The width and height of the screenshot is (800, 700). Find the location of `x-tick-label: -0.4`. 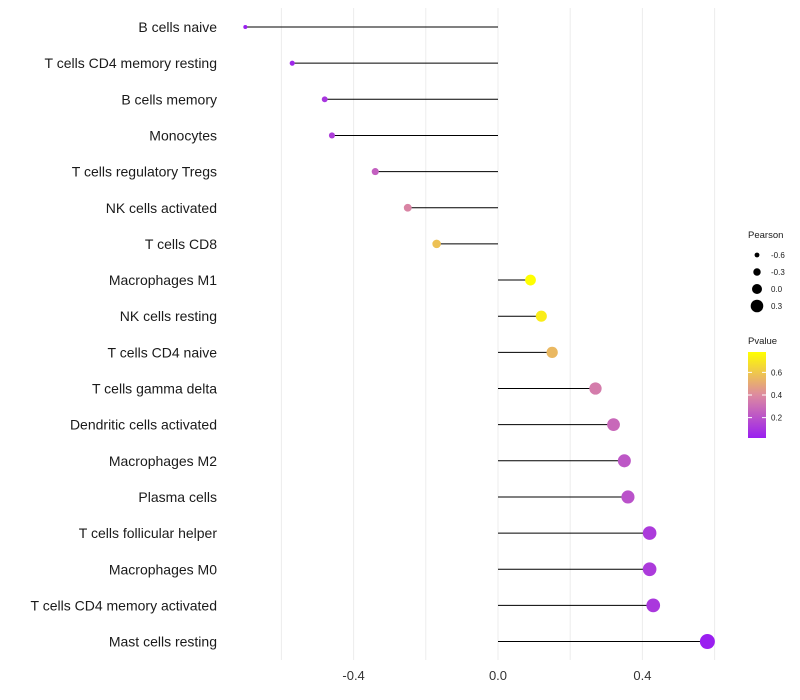

x-tick-label: -0.4 is located at coordinates (353, 675).